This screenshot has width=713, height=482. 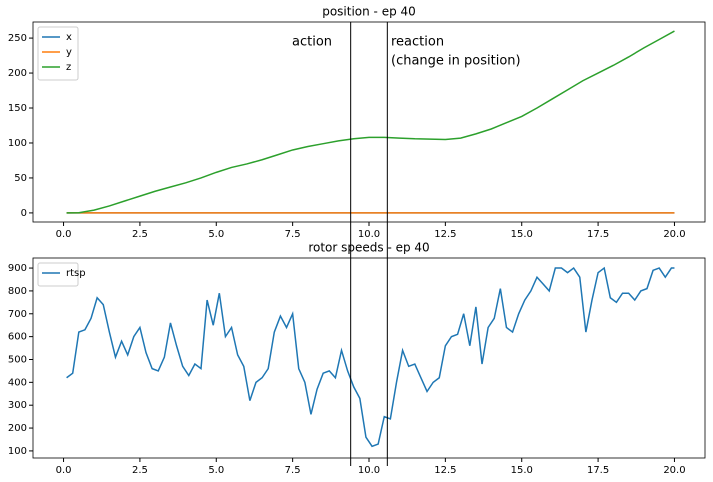 I want to click on legend-label: rtsp, so click(x=76, y=273).